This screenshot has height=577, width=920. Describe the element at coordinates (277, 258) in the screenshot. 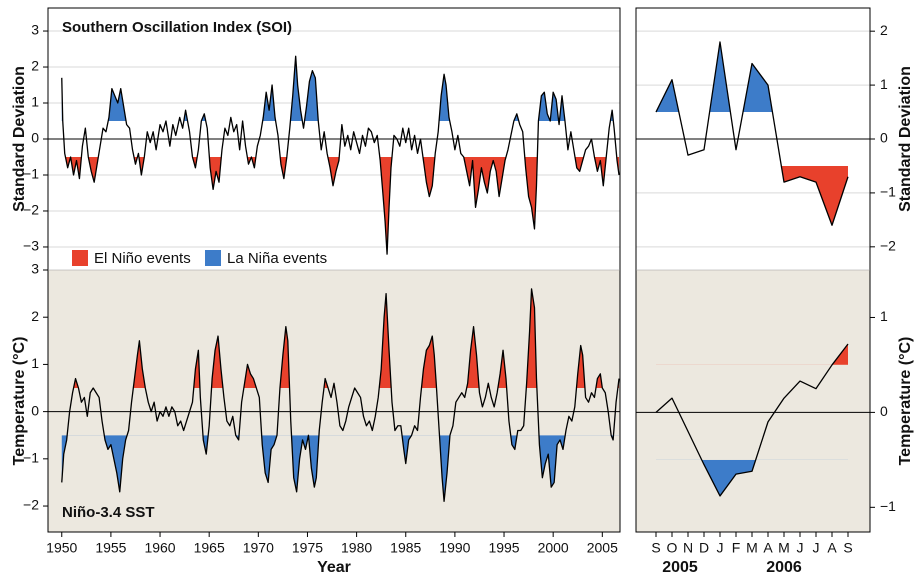

I see `legend-label: La Niña events` at that location.